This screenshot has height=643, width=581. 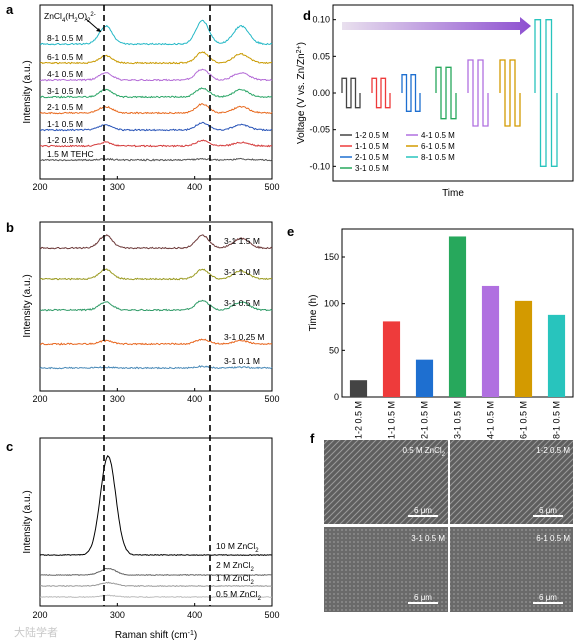 What do you see at coordinates (117, 187) in the screenshot?
I see `a-ticks-xtick-label-1: 300` at bounding box center [117, 187].